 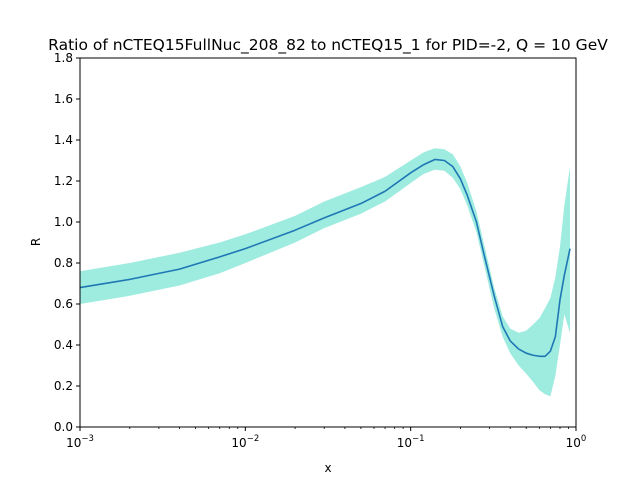 I want to click on x-tick-label: 10⁻², so click(x=245, y=442).